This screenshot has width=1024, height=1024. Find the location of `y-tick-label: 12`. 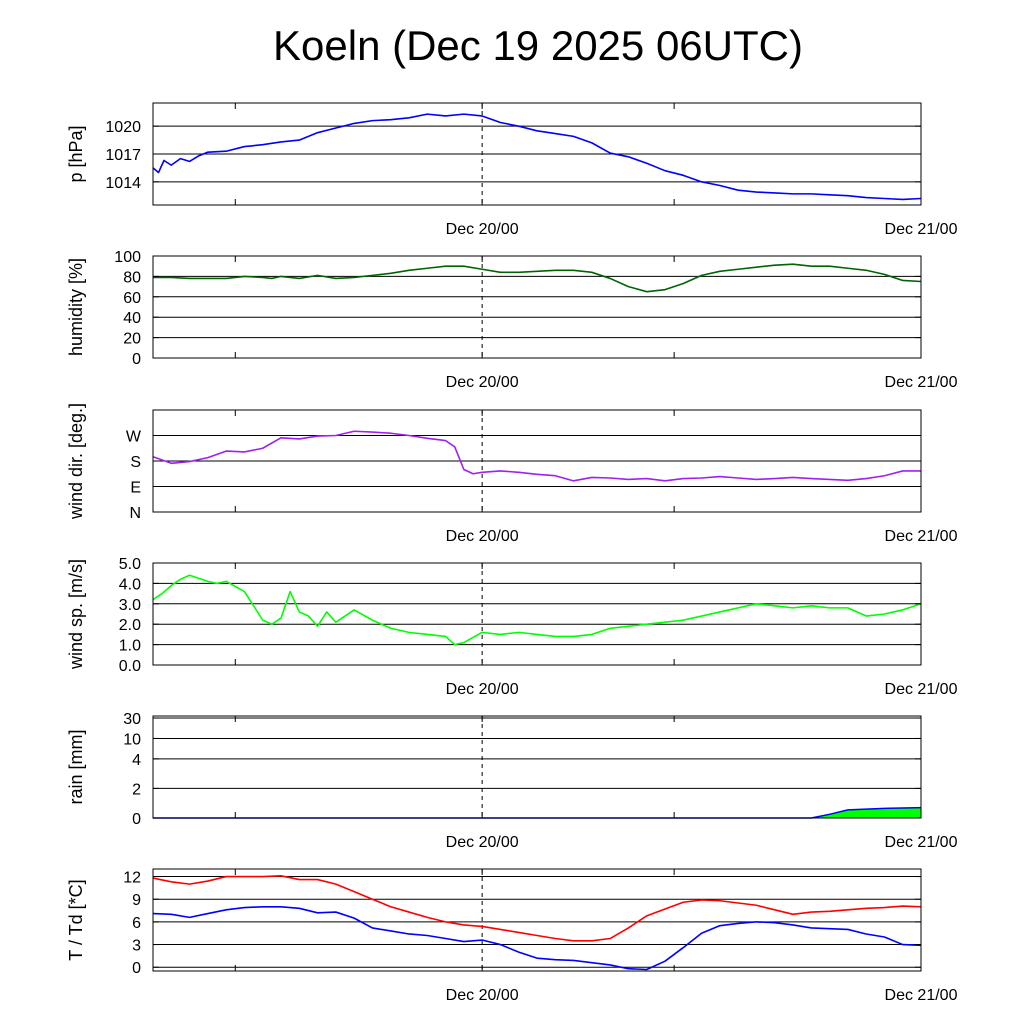

y-tick-label: 12 is located at coordinates (132, 878).